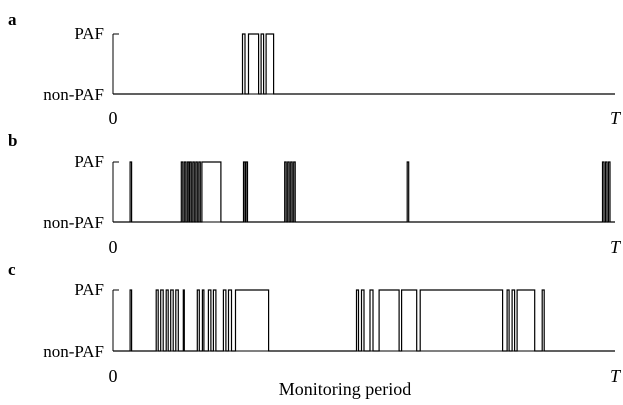 The image size is (623, 405). I want to click on panel-a-x-tick-t: T, so click(616, 118).